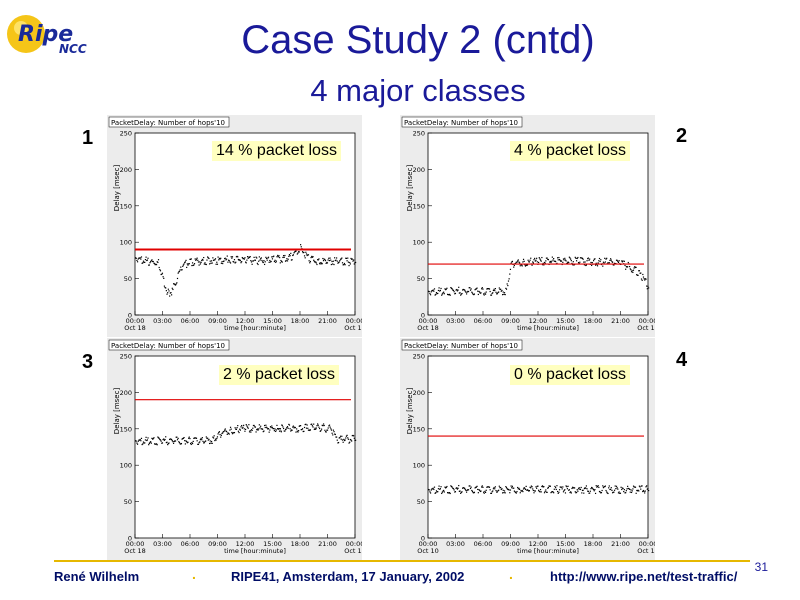 The image size is (800, 600). Describe the element at coordinates (73, 49) in the screenshot. I see `logo-text-sub: NCC` at that location.